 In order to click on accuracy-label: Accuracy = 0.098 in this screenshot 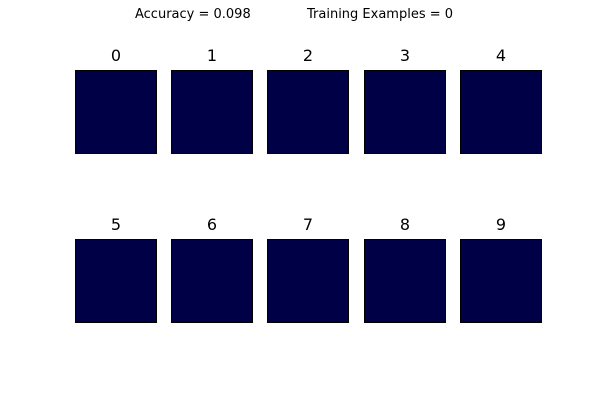, I will do `click(193, 14)`.